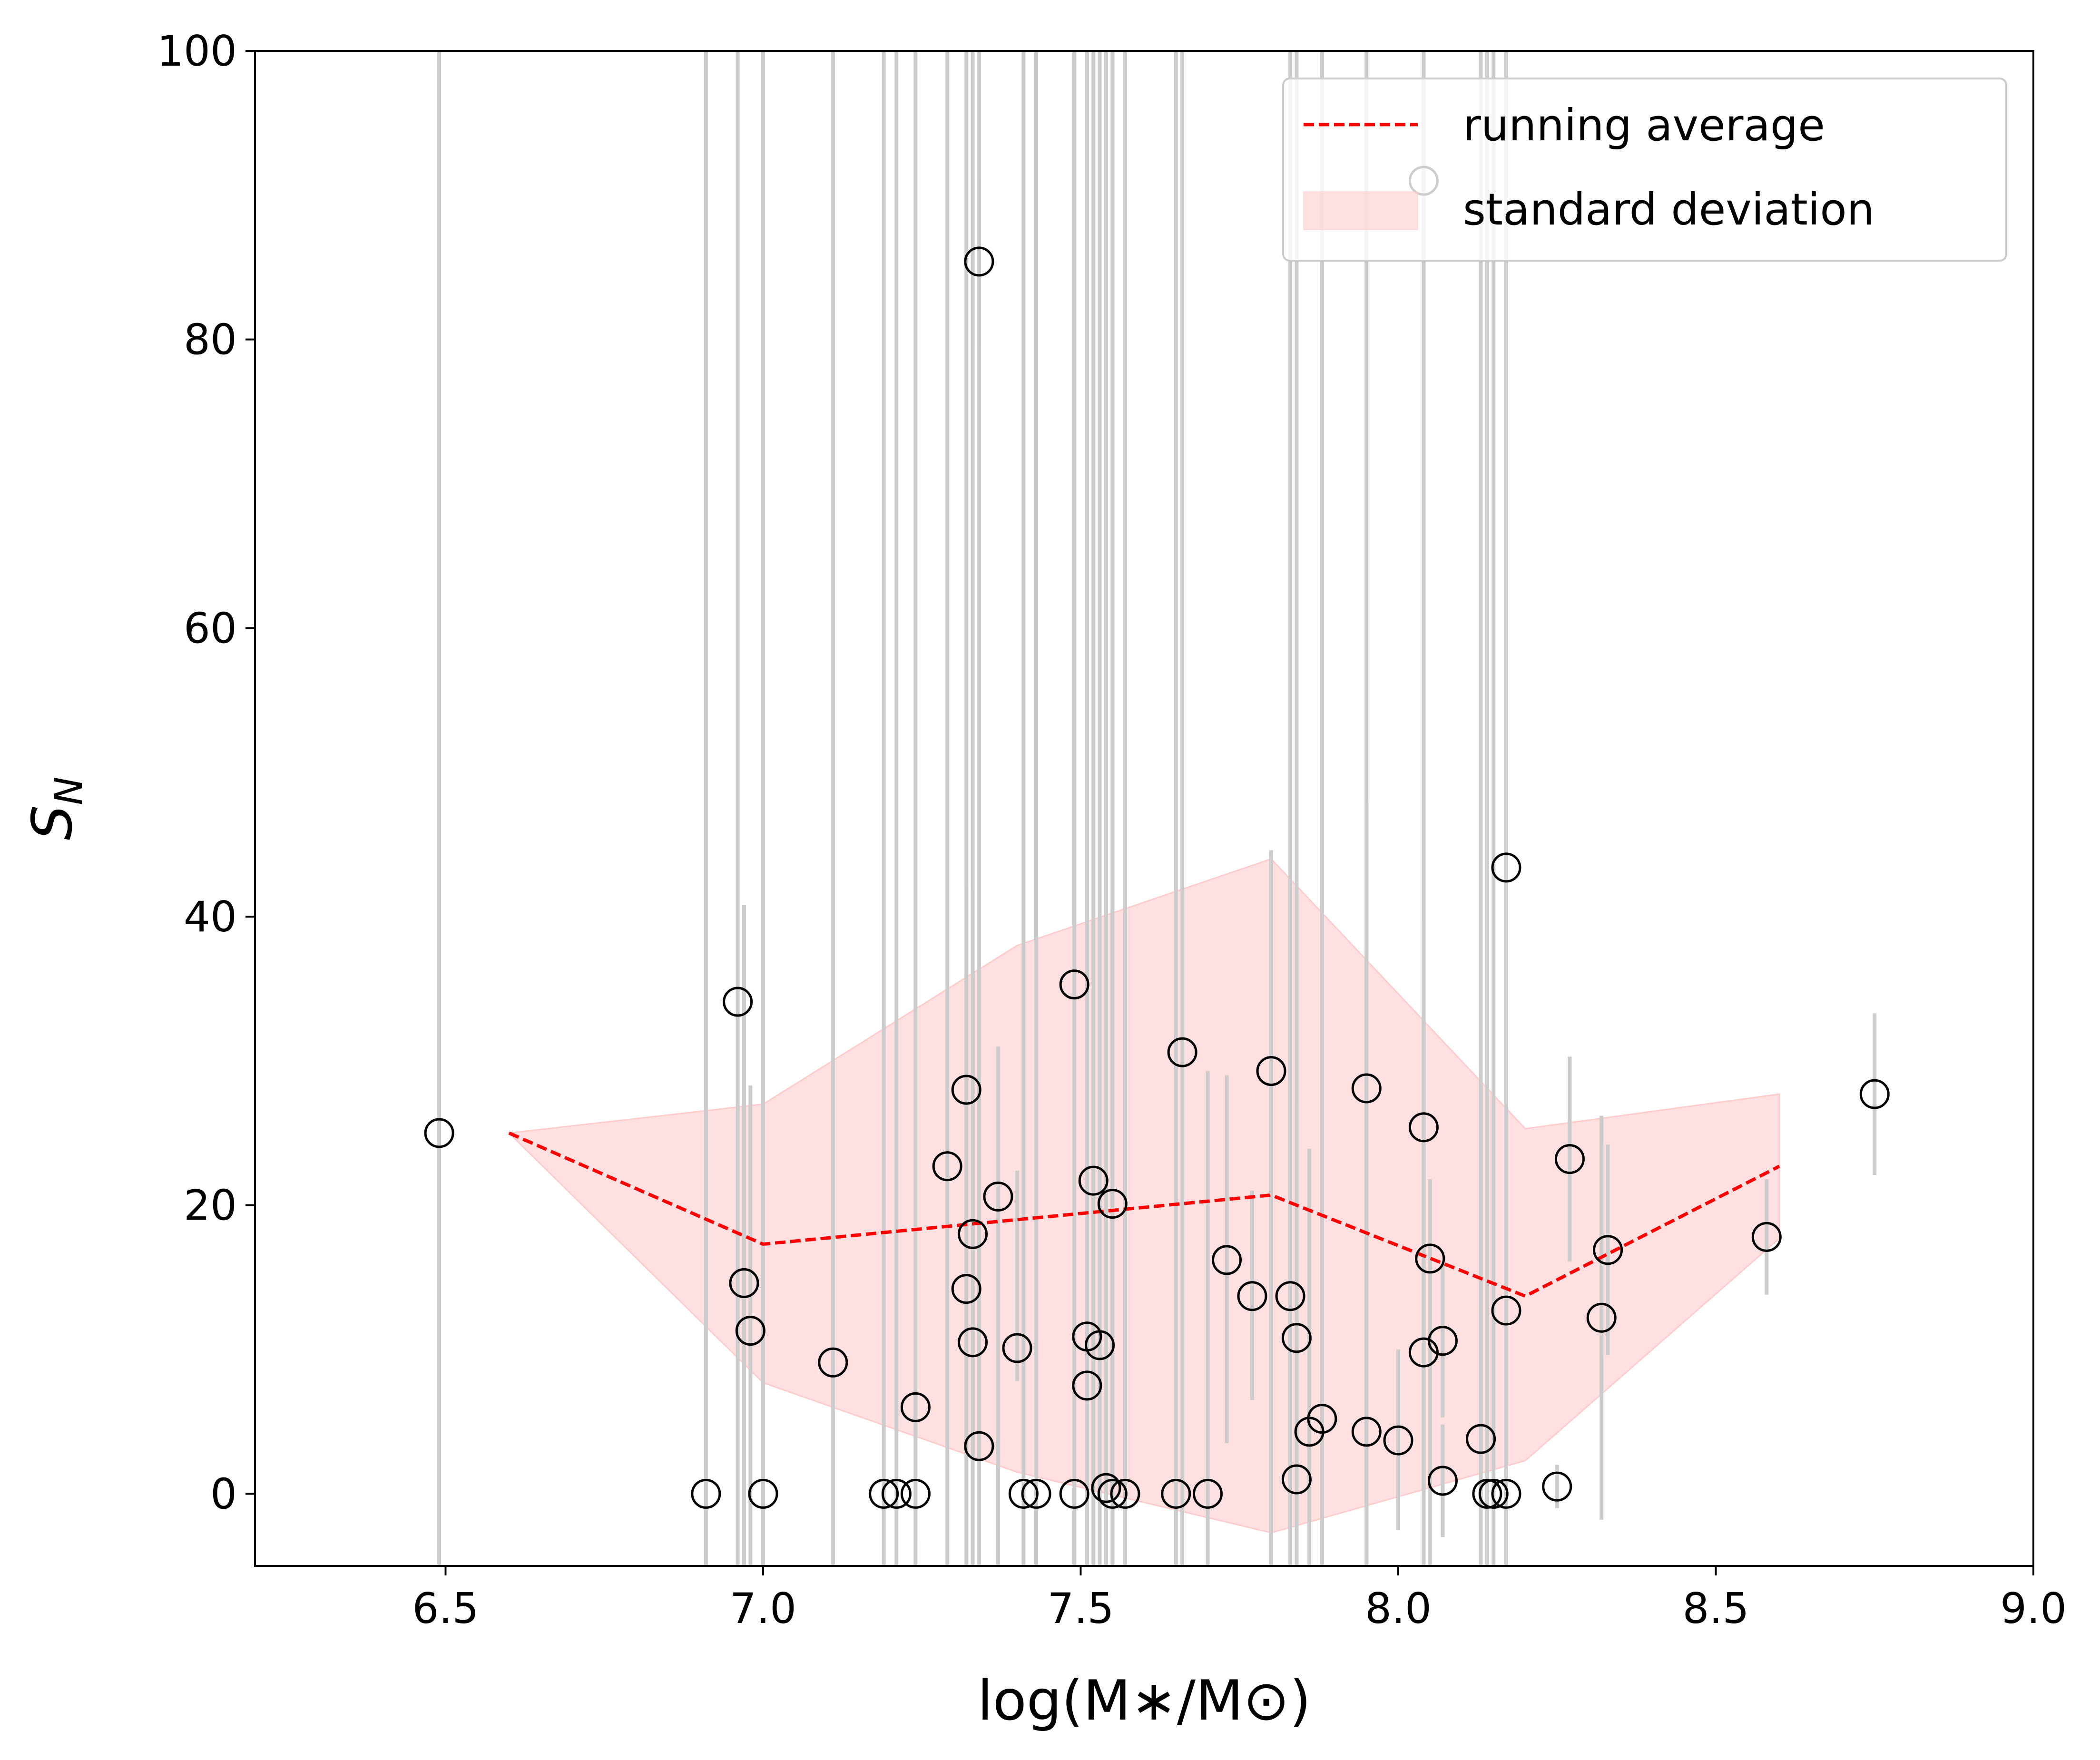 Image resolution: width=2100 pixels, height=1760 pixels. Describe the element at coordinates (210, 1205) in the screenshot. I see `y-tick-label: 20` at that location.